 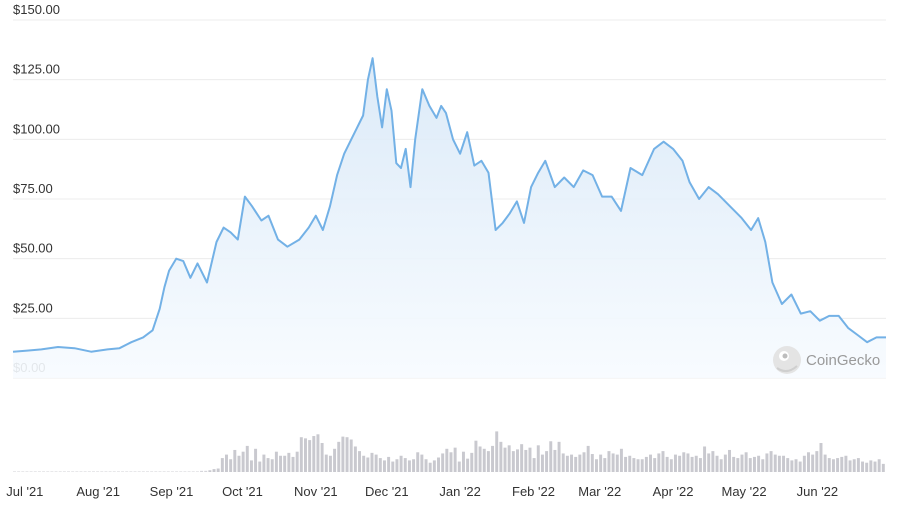 I want to click on y-tick-label: $100.00, so click(x=36, y=128).